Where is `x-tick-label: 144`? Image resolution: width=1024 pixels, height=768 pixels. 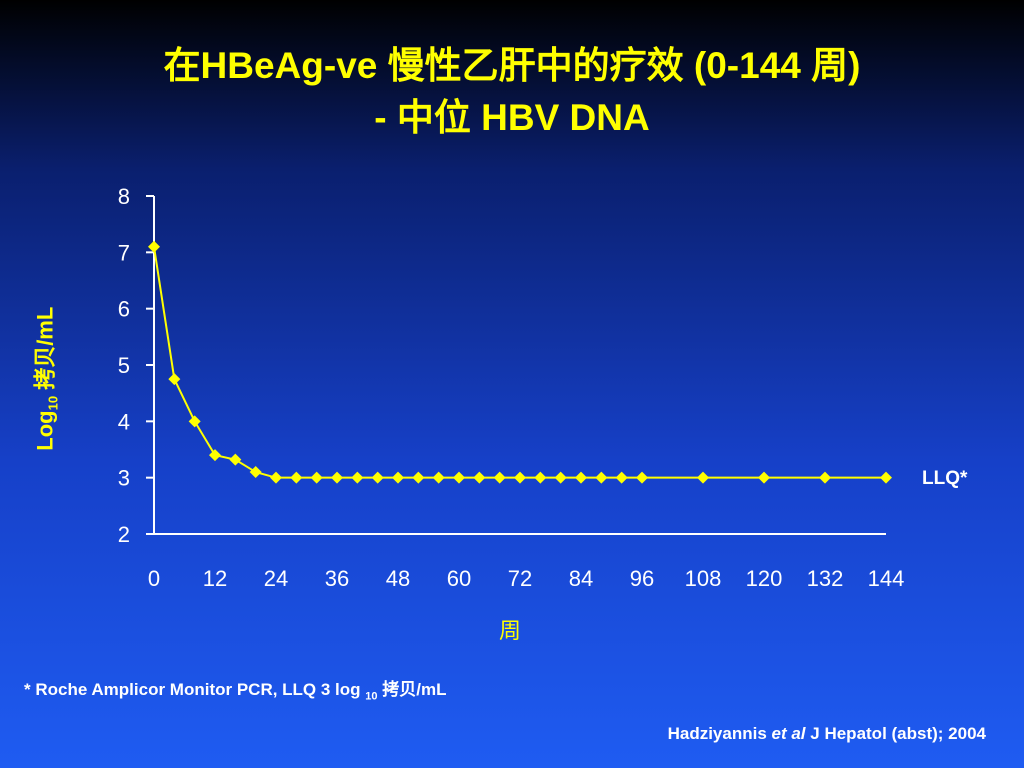 x-tick-label: 144 is located at coordinates (886, 578).